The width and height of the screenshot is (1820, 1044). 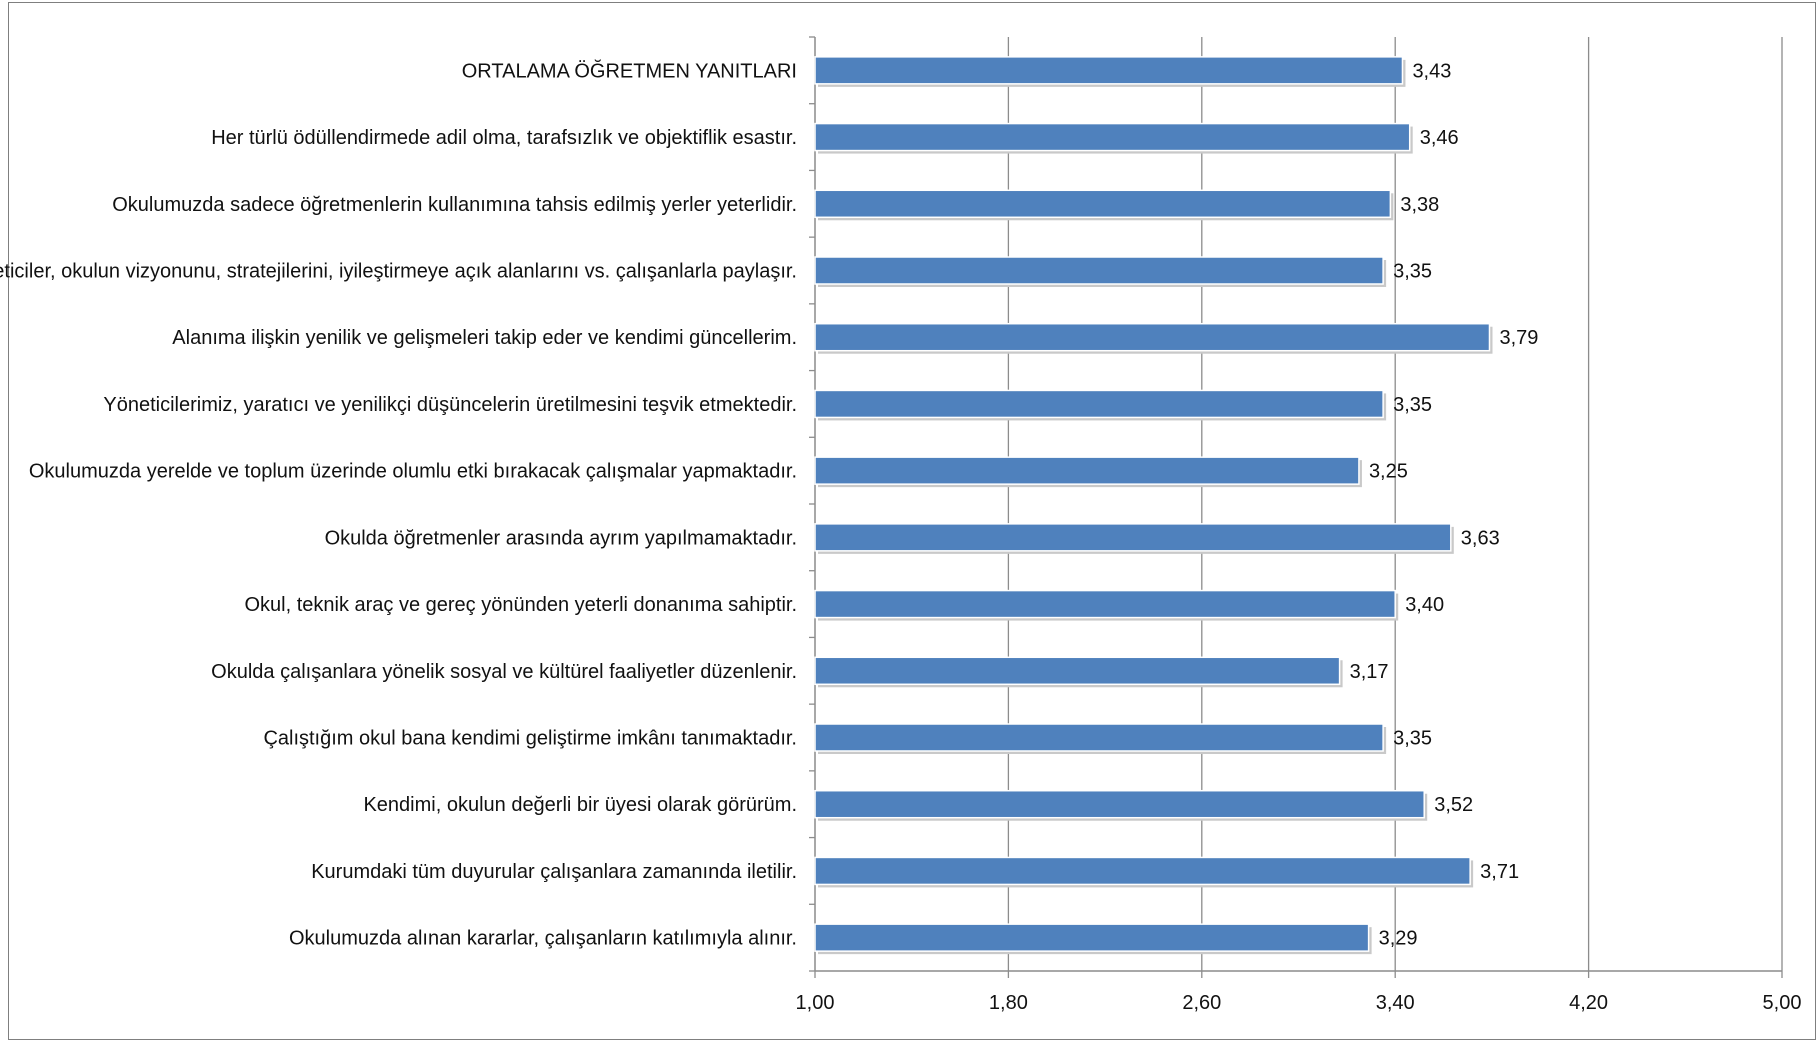 What do you see at coordinates (1201, 1003) in the screenshot?
I see `x-tick-label: 2,60` at bounding box center [1201, 1003].